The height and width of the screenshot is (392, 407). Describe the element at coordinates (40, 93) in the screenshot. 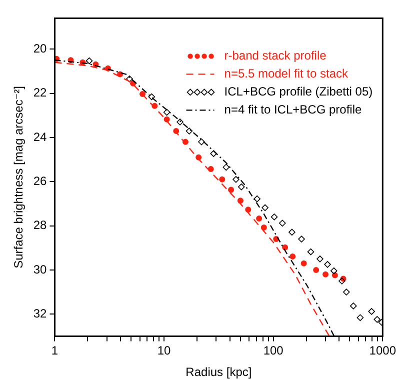

I see `y-tick-label: 22` at that location.